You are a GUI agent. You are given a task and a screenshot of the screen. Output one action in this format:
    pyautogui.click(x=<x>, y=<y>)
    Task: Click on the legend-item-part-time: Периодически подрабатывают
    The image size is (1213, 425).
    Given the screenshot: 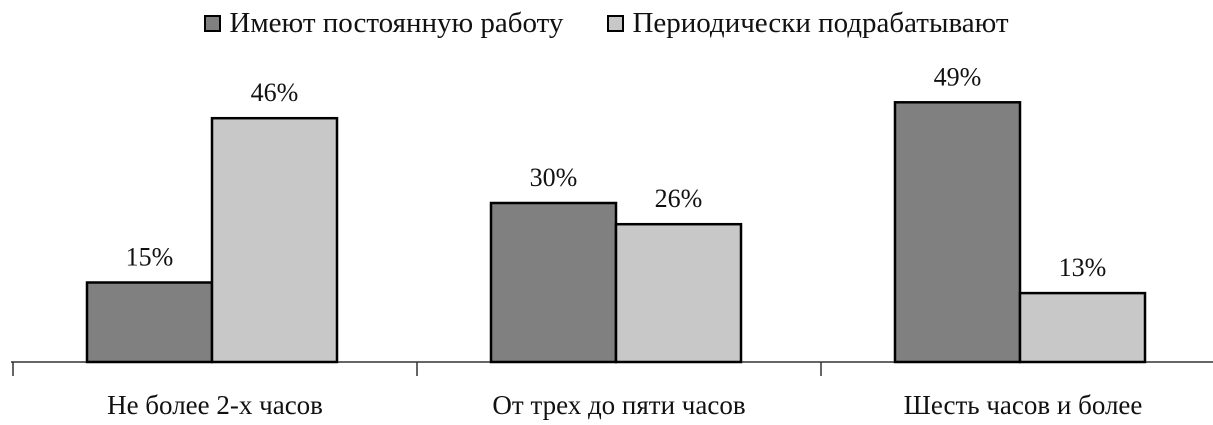 What is the action you would take?
    pyautogui.click(x=808, y=23)
    